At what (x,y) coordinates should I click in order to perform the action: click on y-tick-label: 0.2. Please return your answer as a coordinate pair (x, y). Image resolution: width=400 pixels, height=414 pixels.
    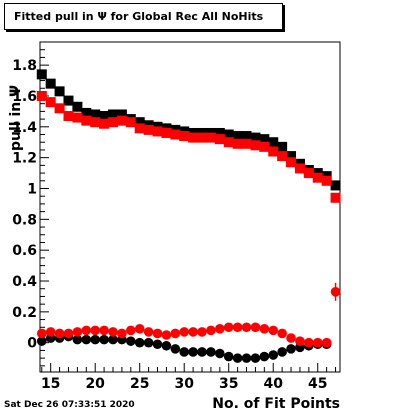
    Looking at the image, I should click on (24, 313).